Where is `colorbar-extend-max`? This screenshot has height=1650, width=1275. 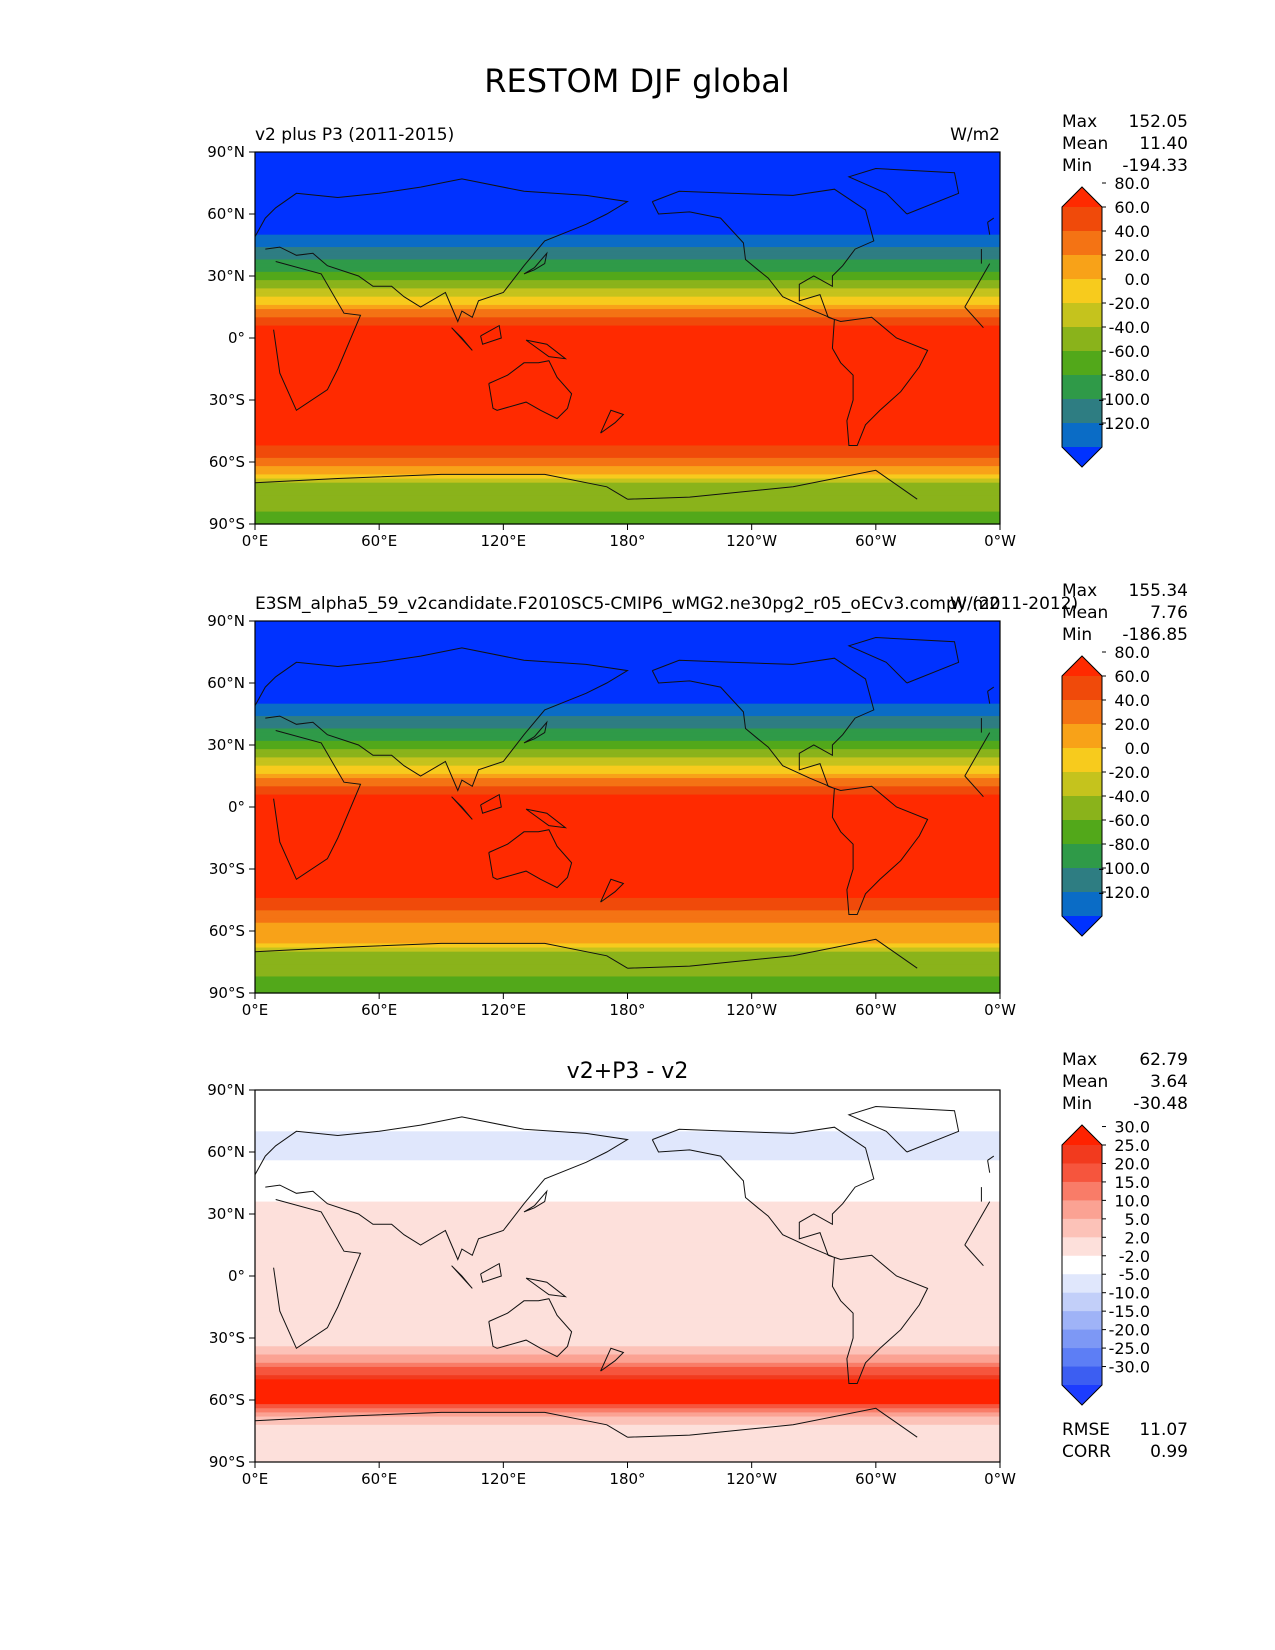 colorbar-extend-max is located at coordinates (1082, 197).